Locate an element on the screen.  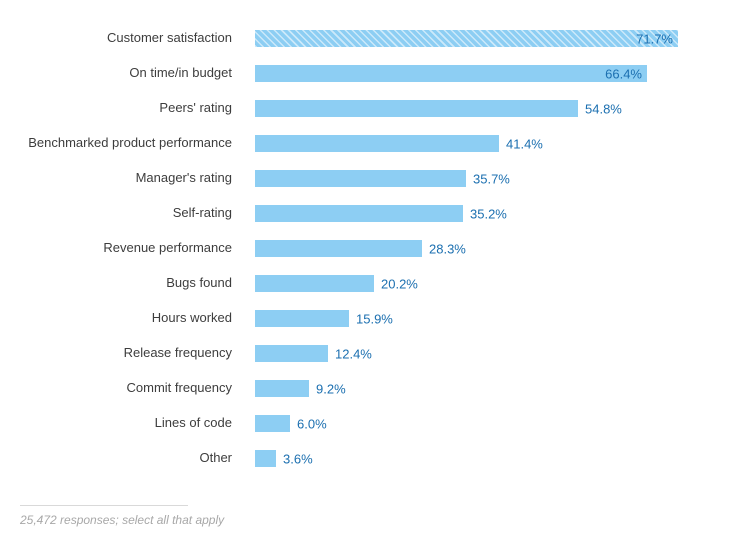
category-label: Hours worked is located at coordinates (191, 318).